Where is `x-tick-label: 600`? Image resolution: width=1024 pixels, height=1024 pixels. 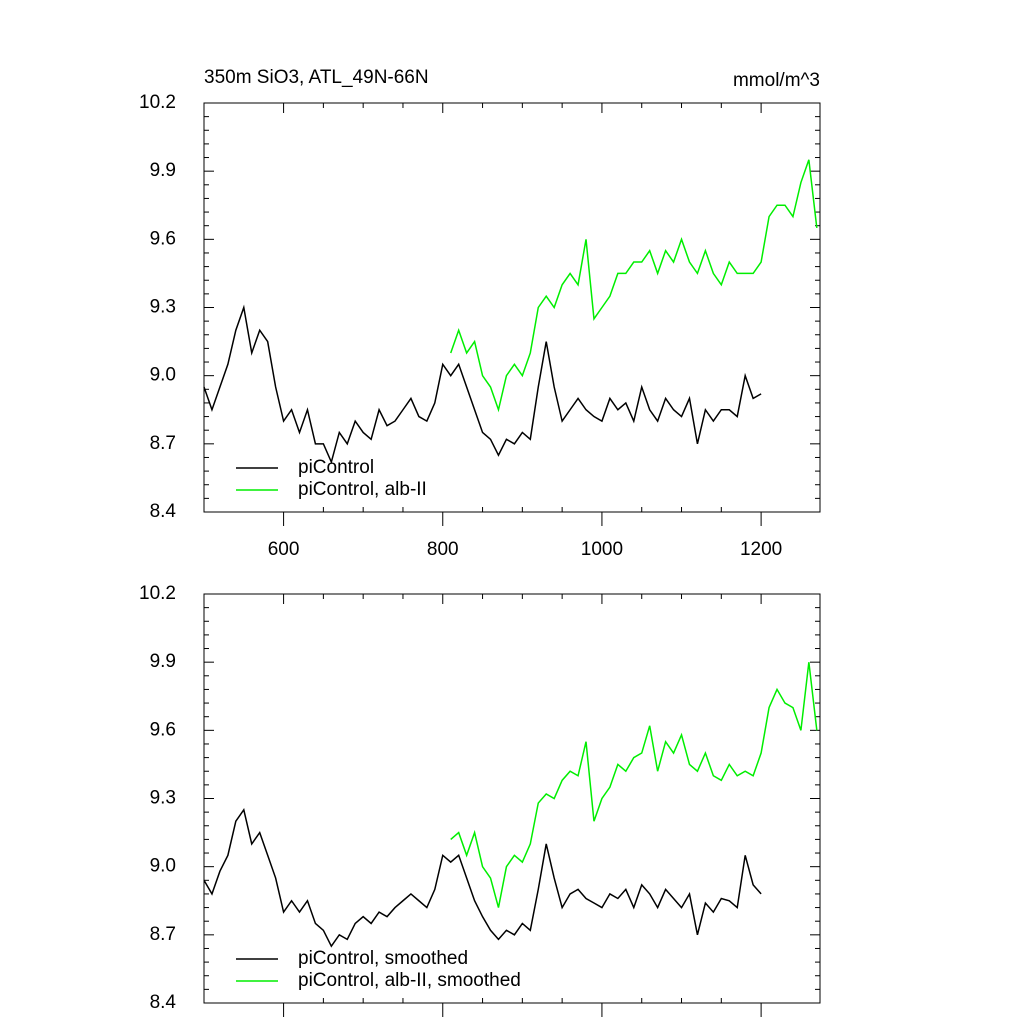
x-tick-label: 600 is located at coordinates (284, 549).